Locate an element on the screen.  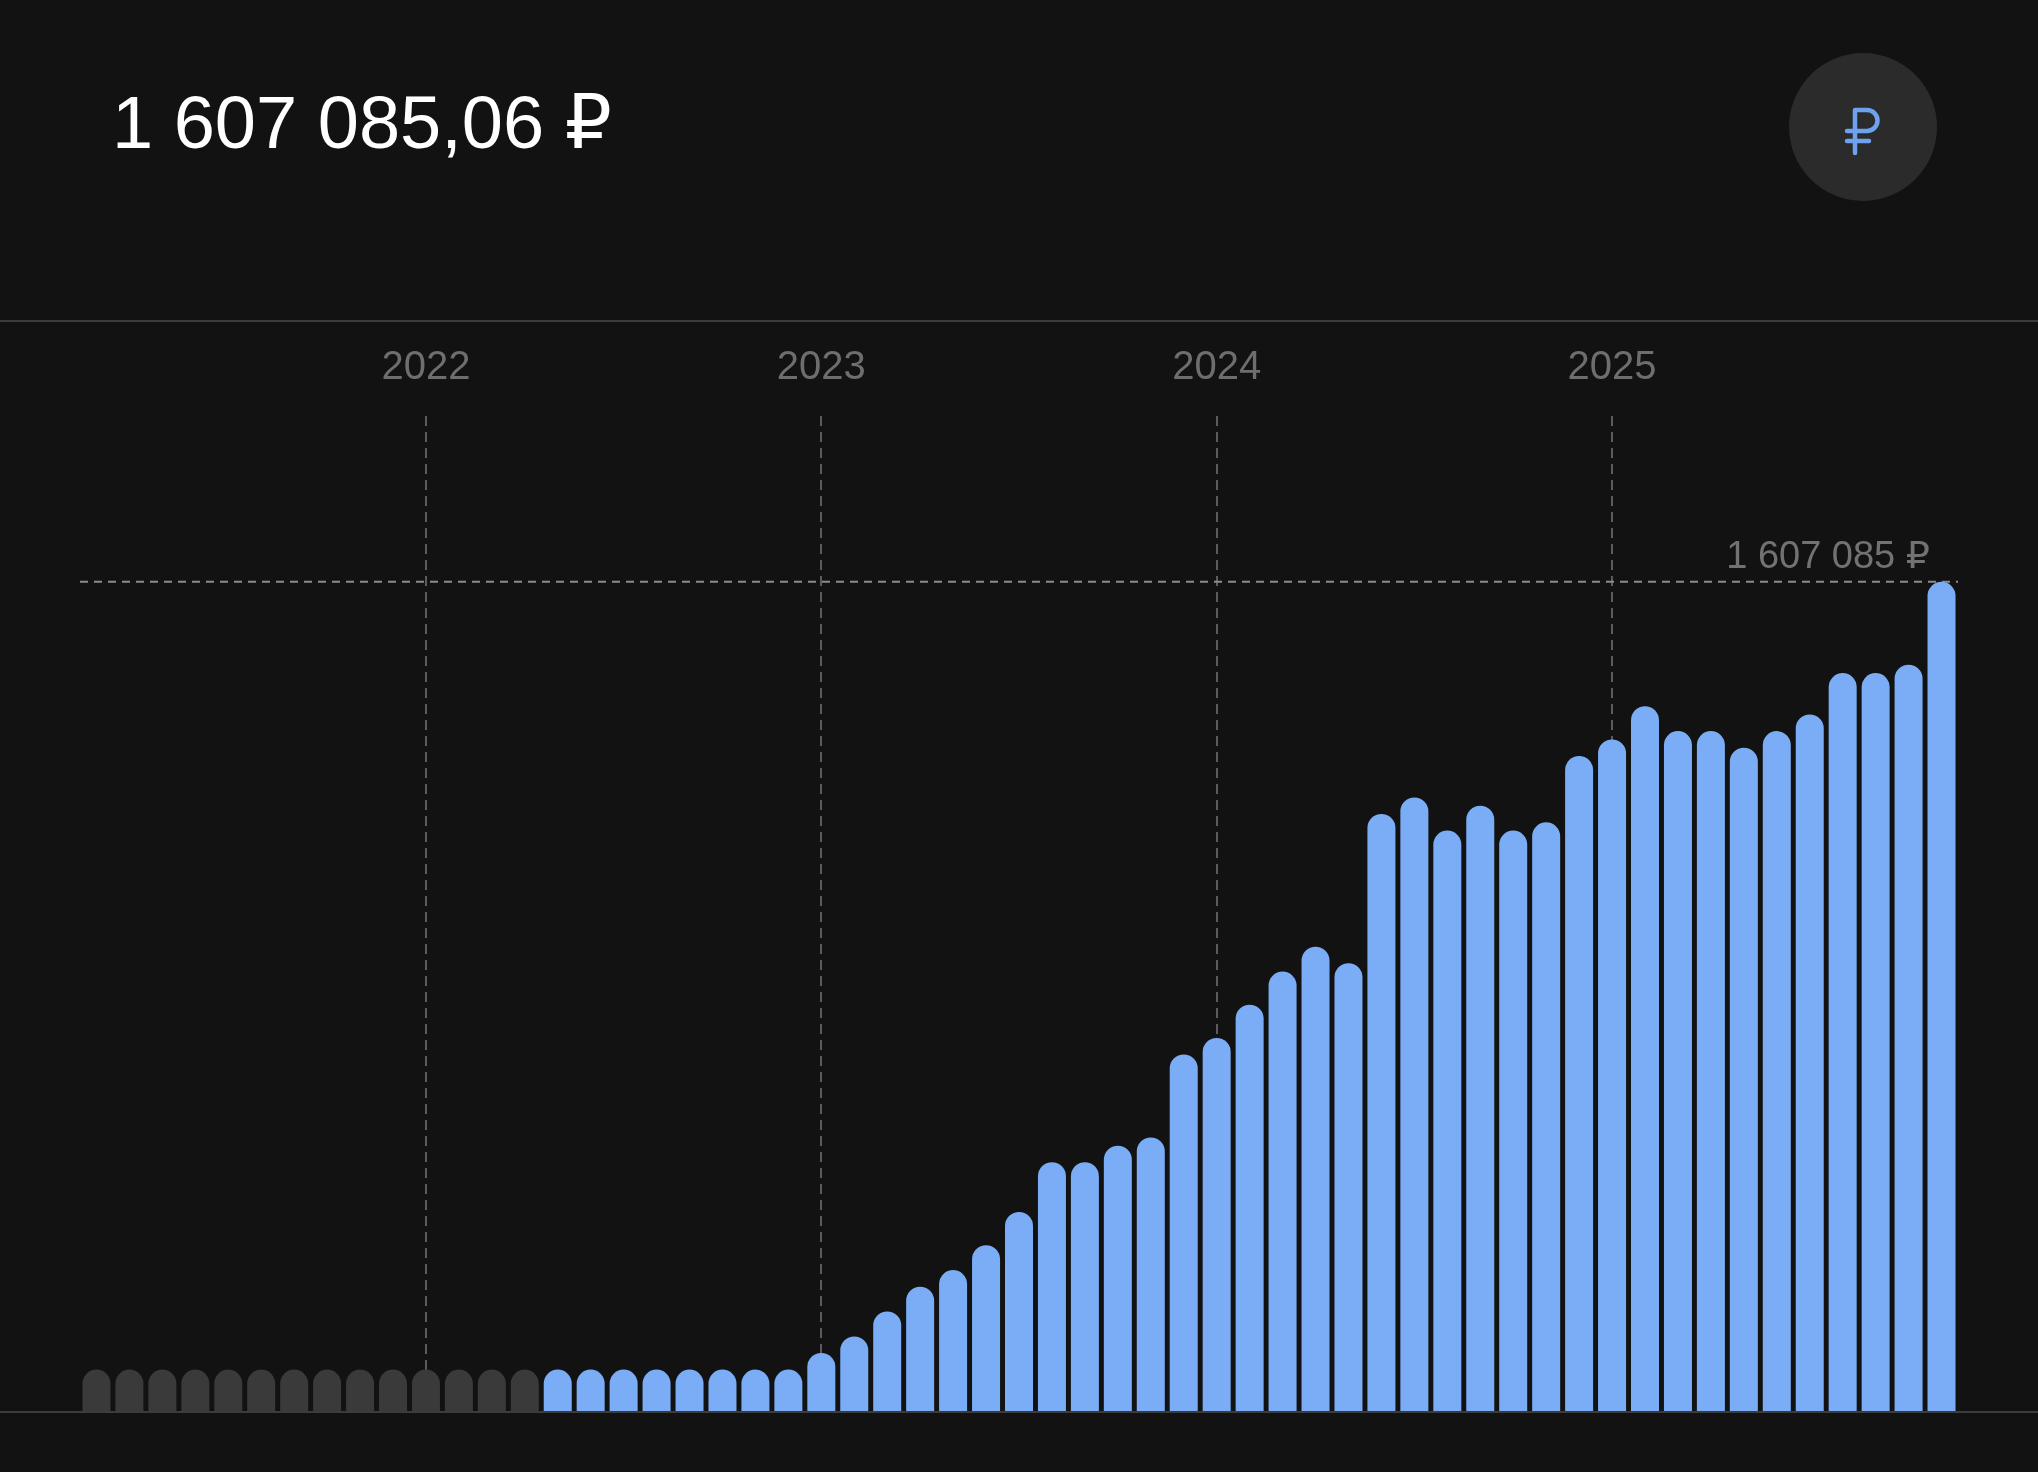
x-tick-label: 2025 is located at coordinates (1612, 365).